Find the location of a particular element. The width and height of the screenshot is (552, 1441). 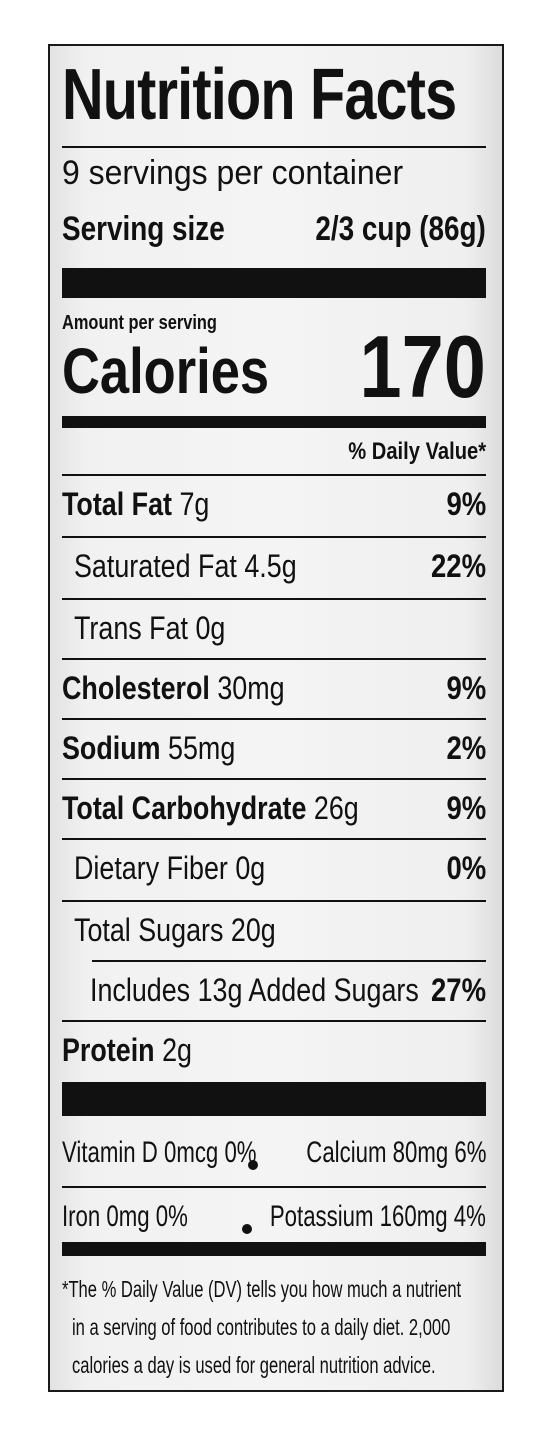

nutrient-amount: Total Sugars 20g is located at coordinates (175, 930).